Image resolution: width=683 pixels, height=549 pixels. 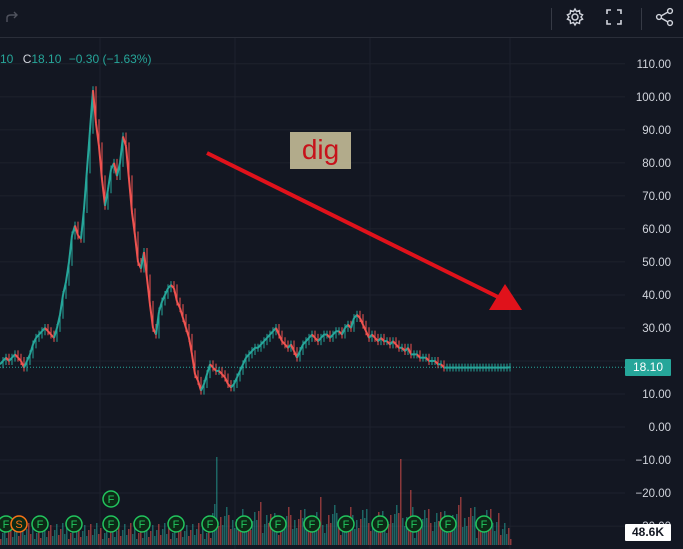 I want to click on fullscreen-icon, so click(x=614, y=19).